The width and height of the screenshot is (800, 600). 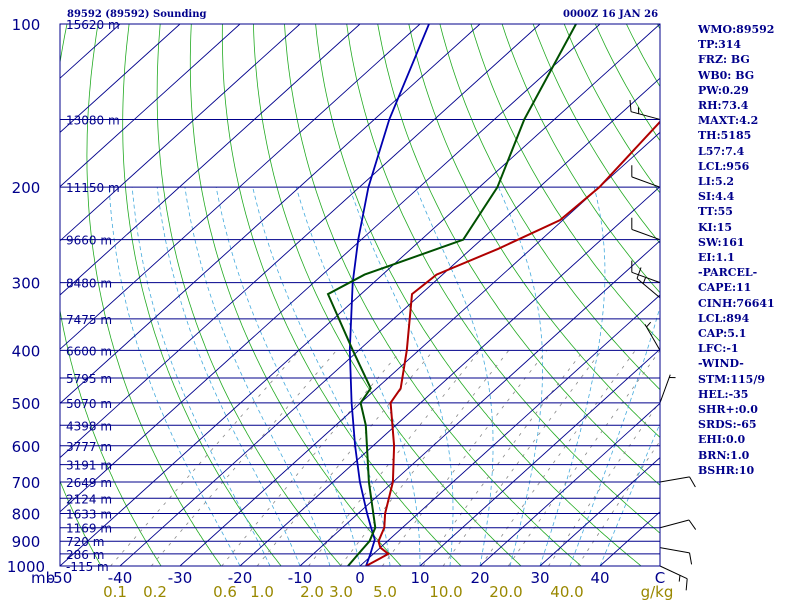 I want to click on index-line: TT:55, so click(x=715, y=212).